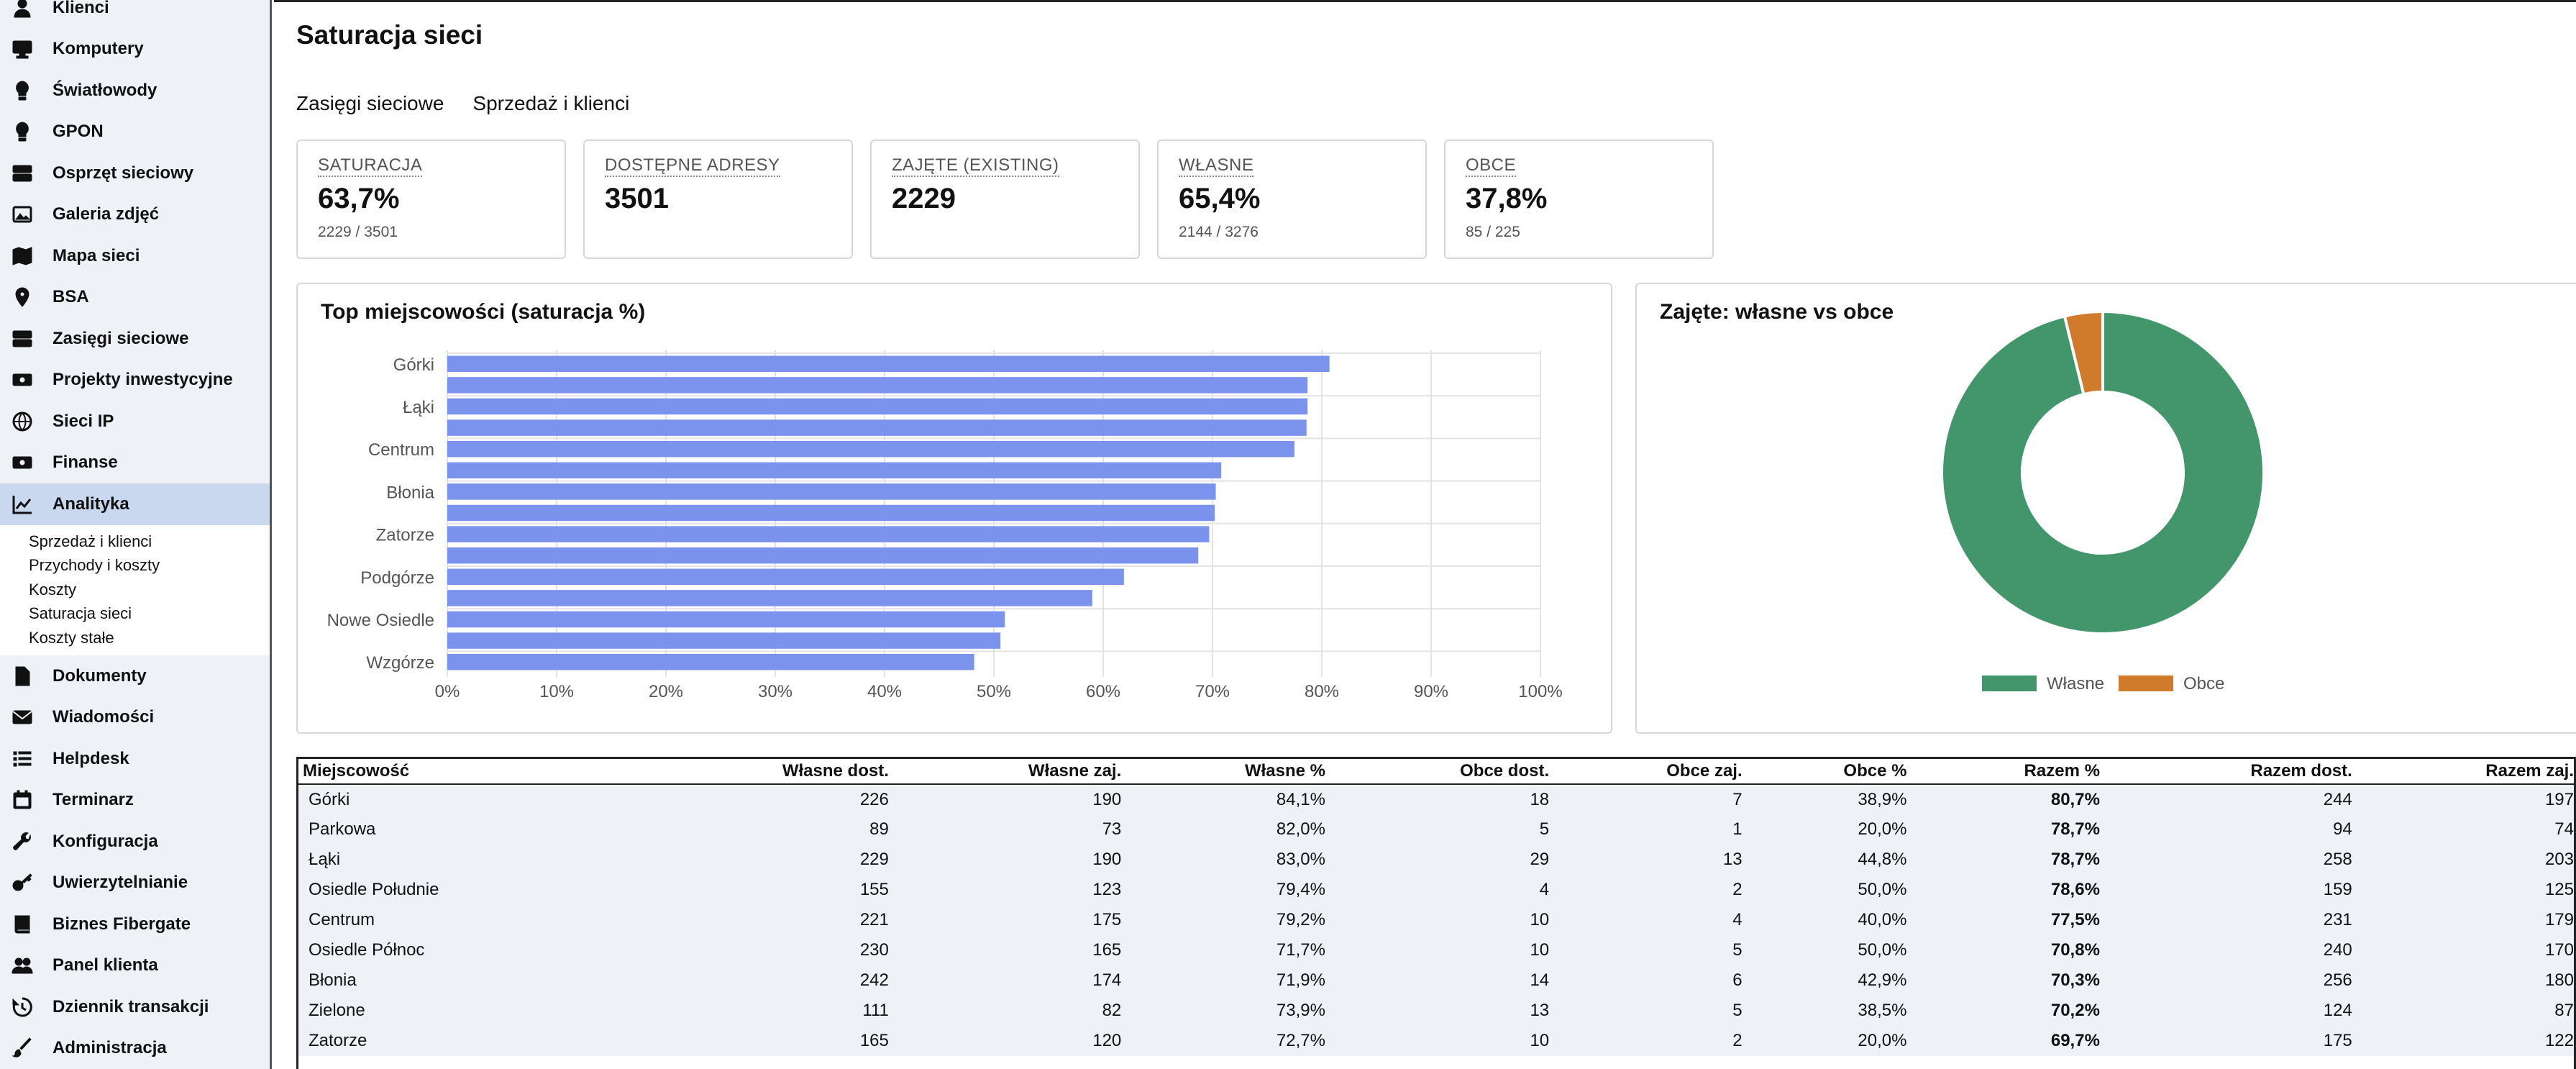 Image resolution: width=2576 pixels, height=1069 pixels. Describe the element at coordinates (90, 504) in the screenshot. I see `sidebar-item-label: Analityka` at that location.